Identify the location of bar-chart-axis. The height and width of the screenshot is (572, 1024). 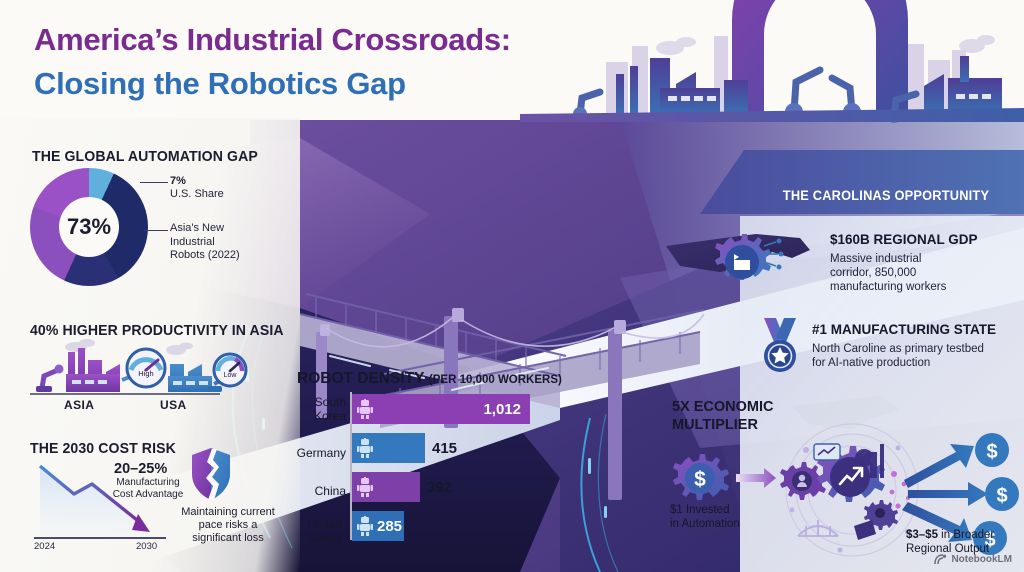
(351, 466).